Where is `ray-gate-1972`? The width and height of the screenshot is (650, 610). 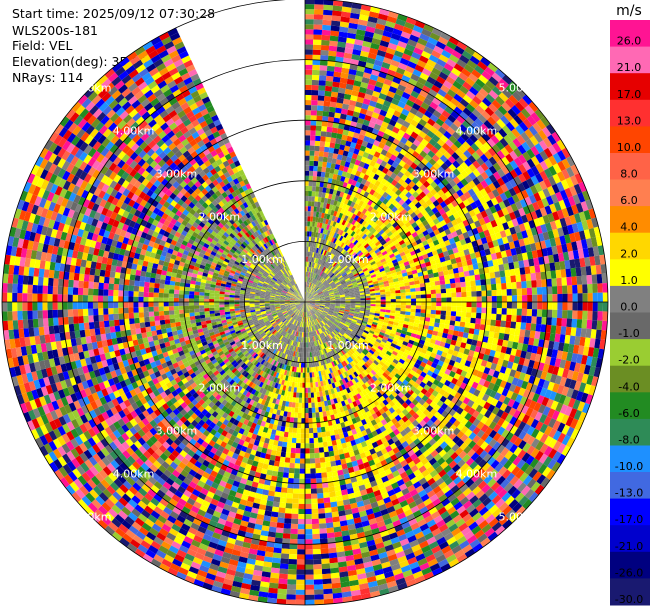
ray-gate-1972 is located at coordinates (79, 440).